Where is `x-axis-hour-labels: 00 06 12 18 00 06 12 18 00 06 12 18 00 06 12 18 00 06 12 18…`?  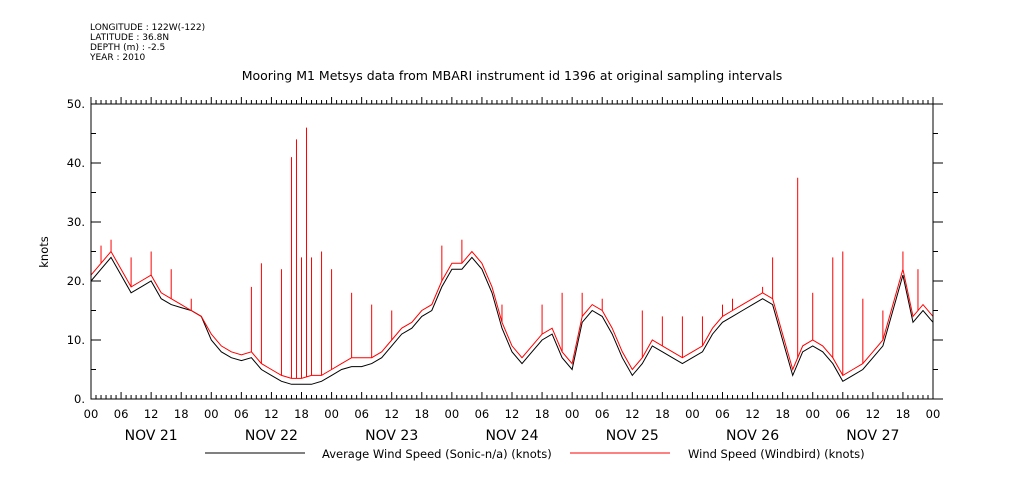
x-axis-hour-labels: 00 06 12 18 00 06 12 18 00 06 12 18 00 06 12 18 00 06 12 18… is located at coordinates (512, 414).